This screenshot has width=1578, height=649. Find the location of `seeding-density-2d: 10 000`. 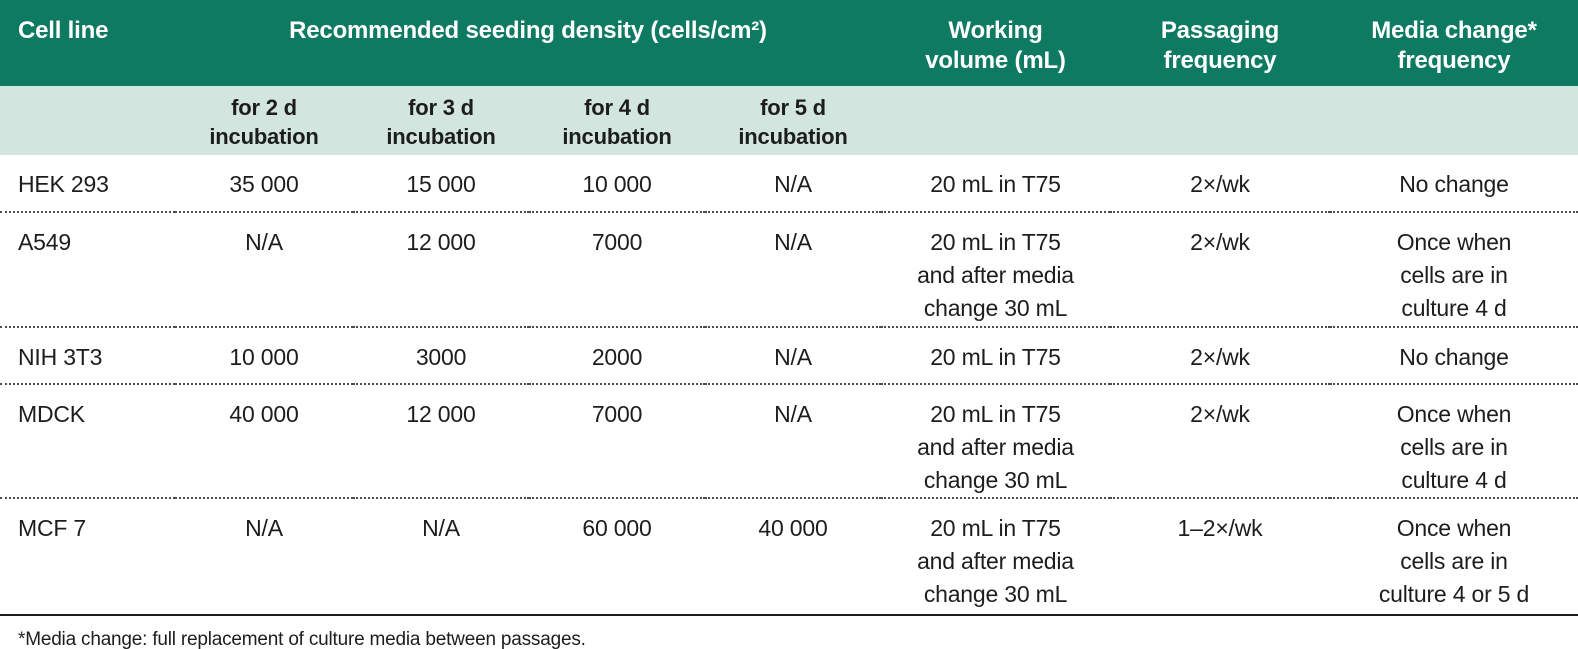

seeding-density-2d: 10 000 is located at coordinates (264, 355).